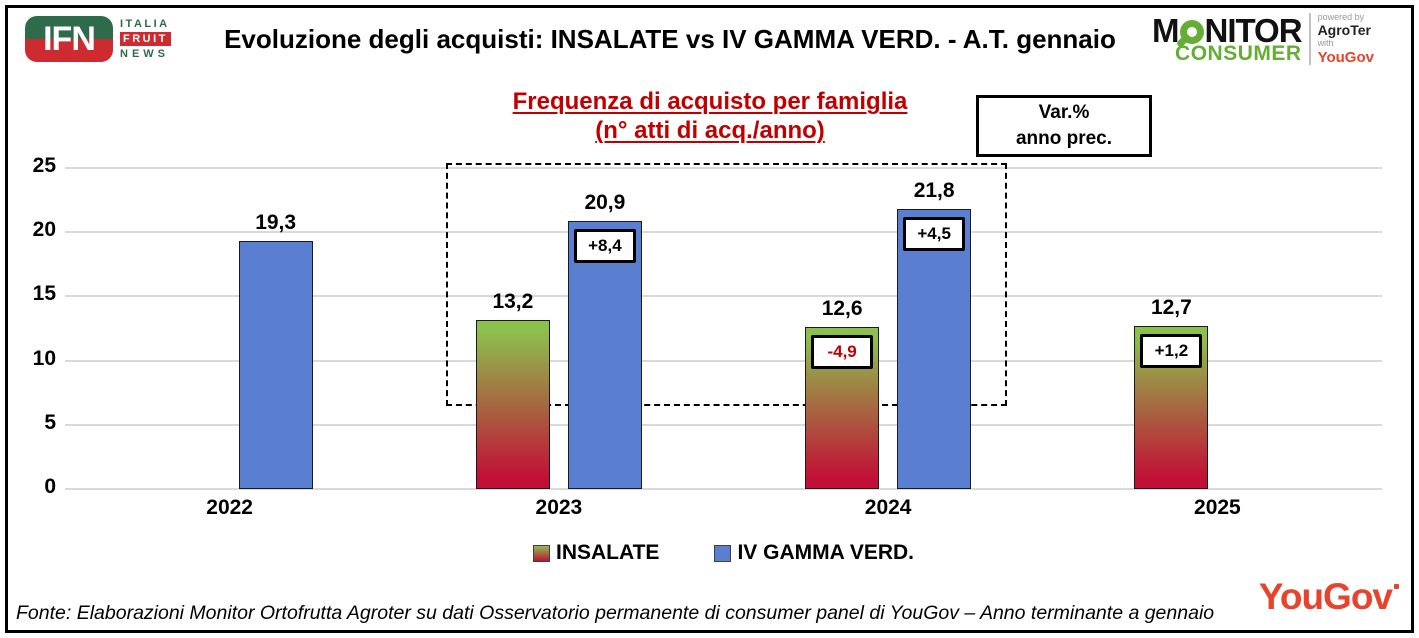  Describe the element at coordinates (710, 130) in the screenshot. I see `chart-subtitle-line2: (n° atti di acq./anno)` at that location.